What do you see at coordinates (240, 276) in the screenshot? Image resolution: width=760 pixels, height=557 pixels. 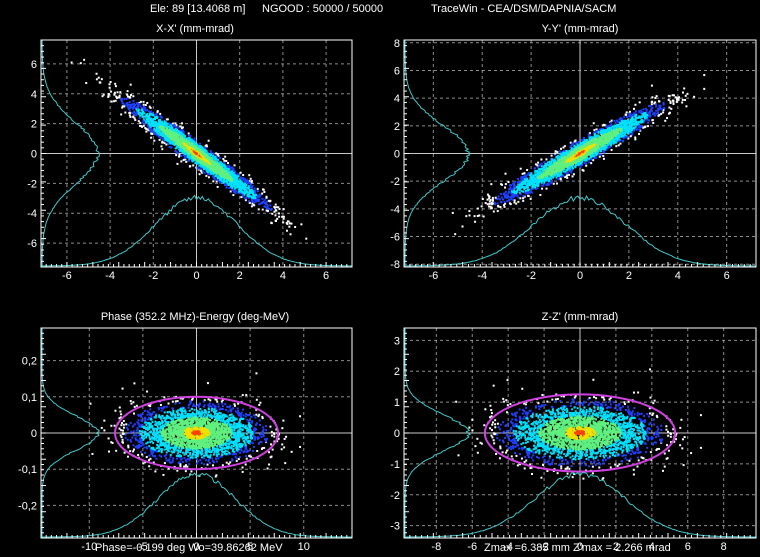 I see `x-tick-label: 2` at bounding box center [240, 276].